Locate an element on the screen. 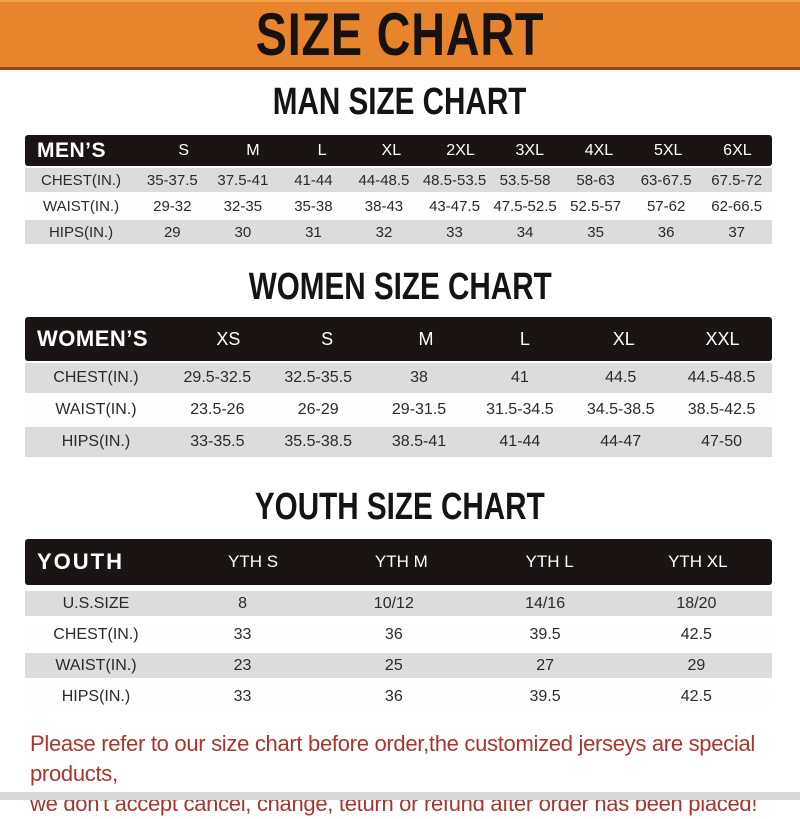 This screenshot has width=800, height=819. women-size-header: S is located at coordinates (327, 338).